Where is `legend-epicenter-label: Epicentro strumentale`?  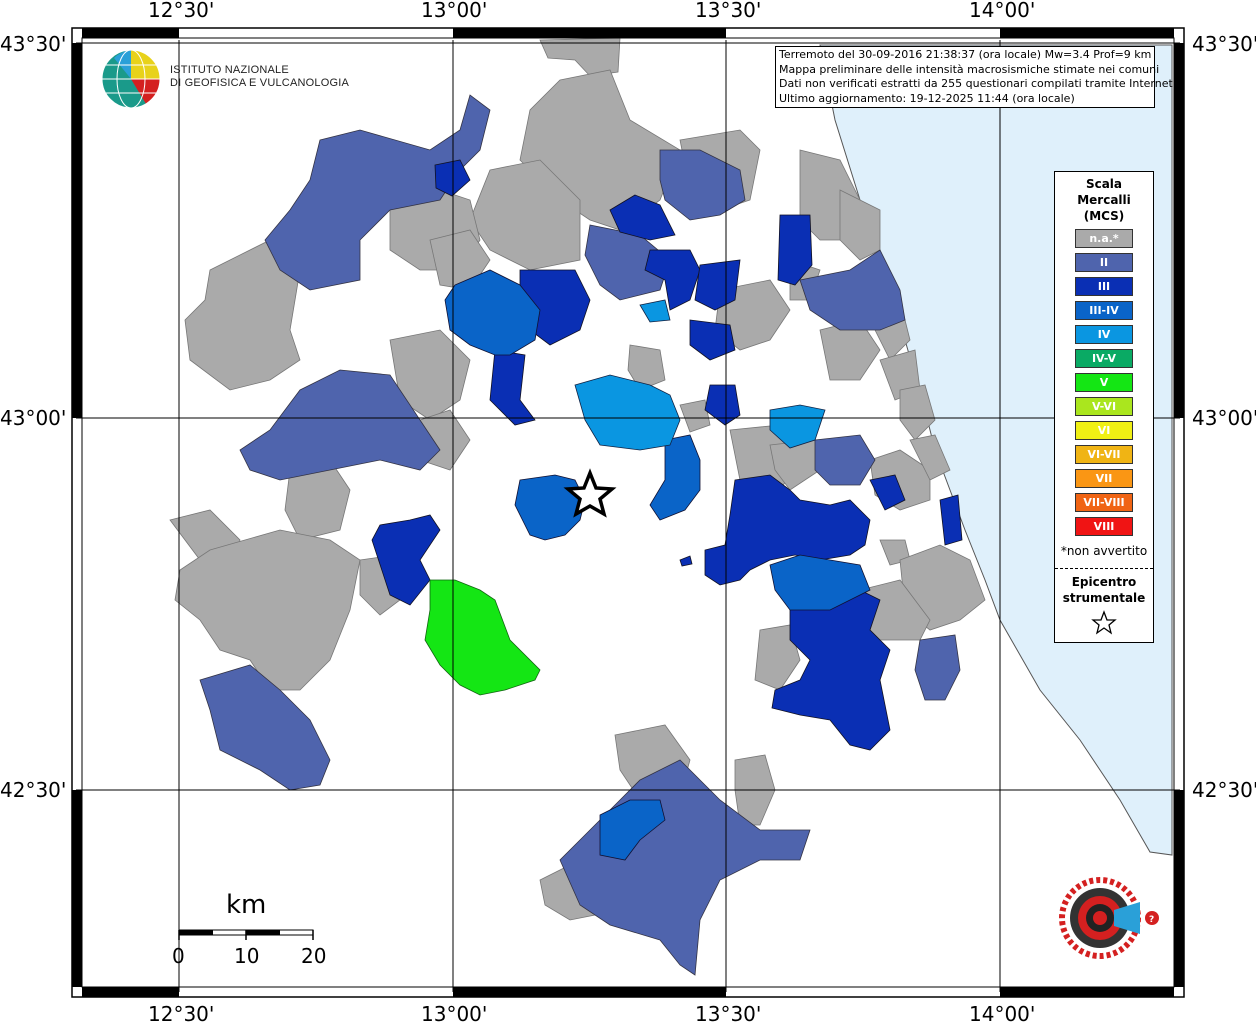 legend-epicenter-label: Epicentro strumentale is located at coordinates (1104, 590).